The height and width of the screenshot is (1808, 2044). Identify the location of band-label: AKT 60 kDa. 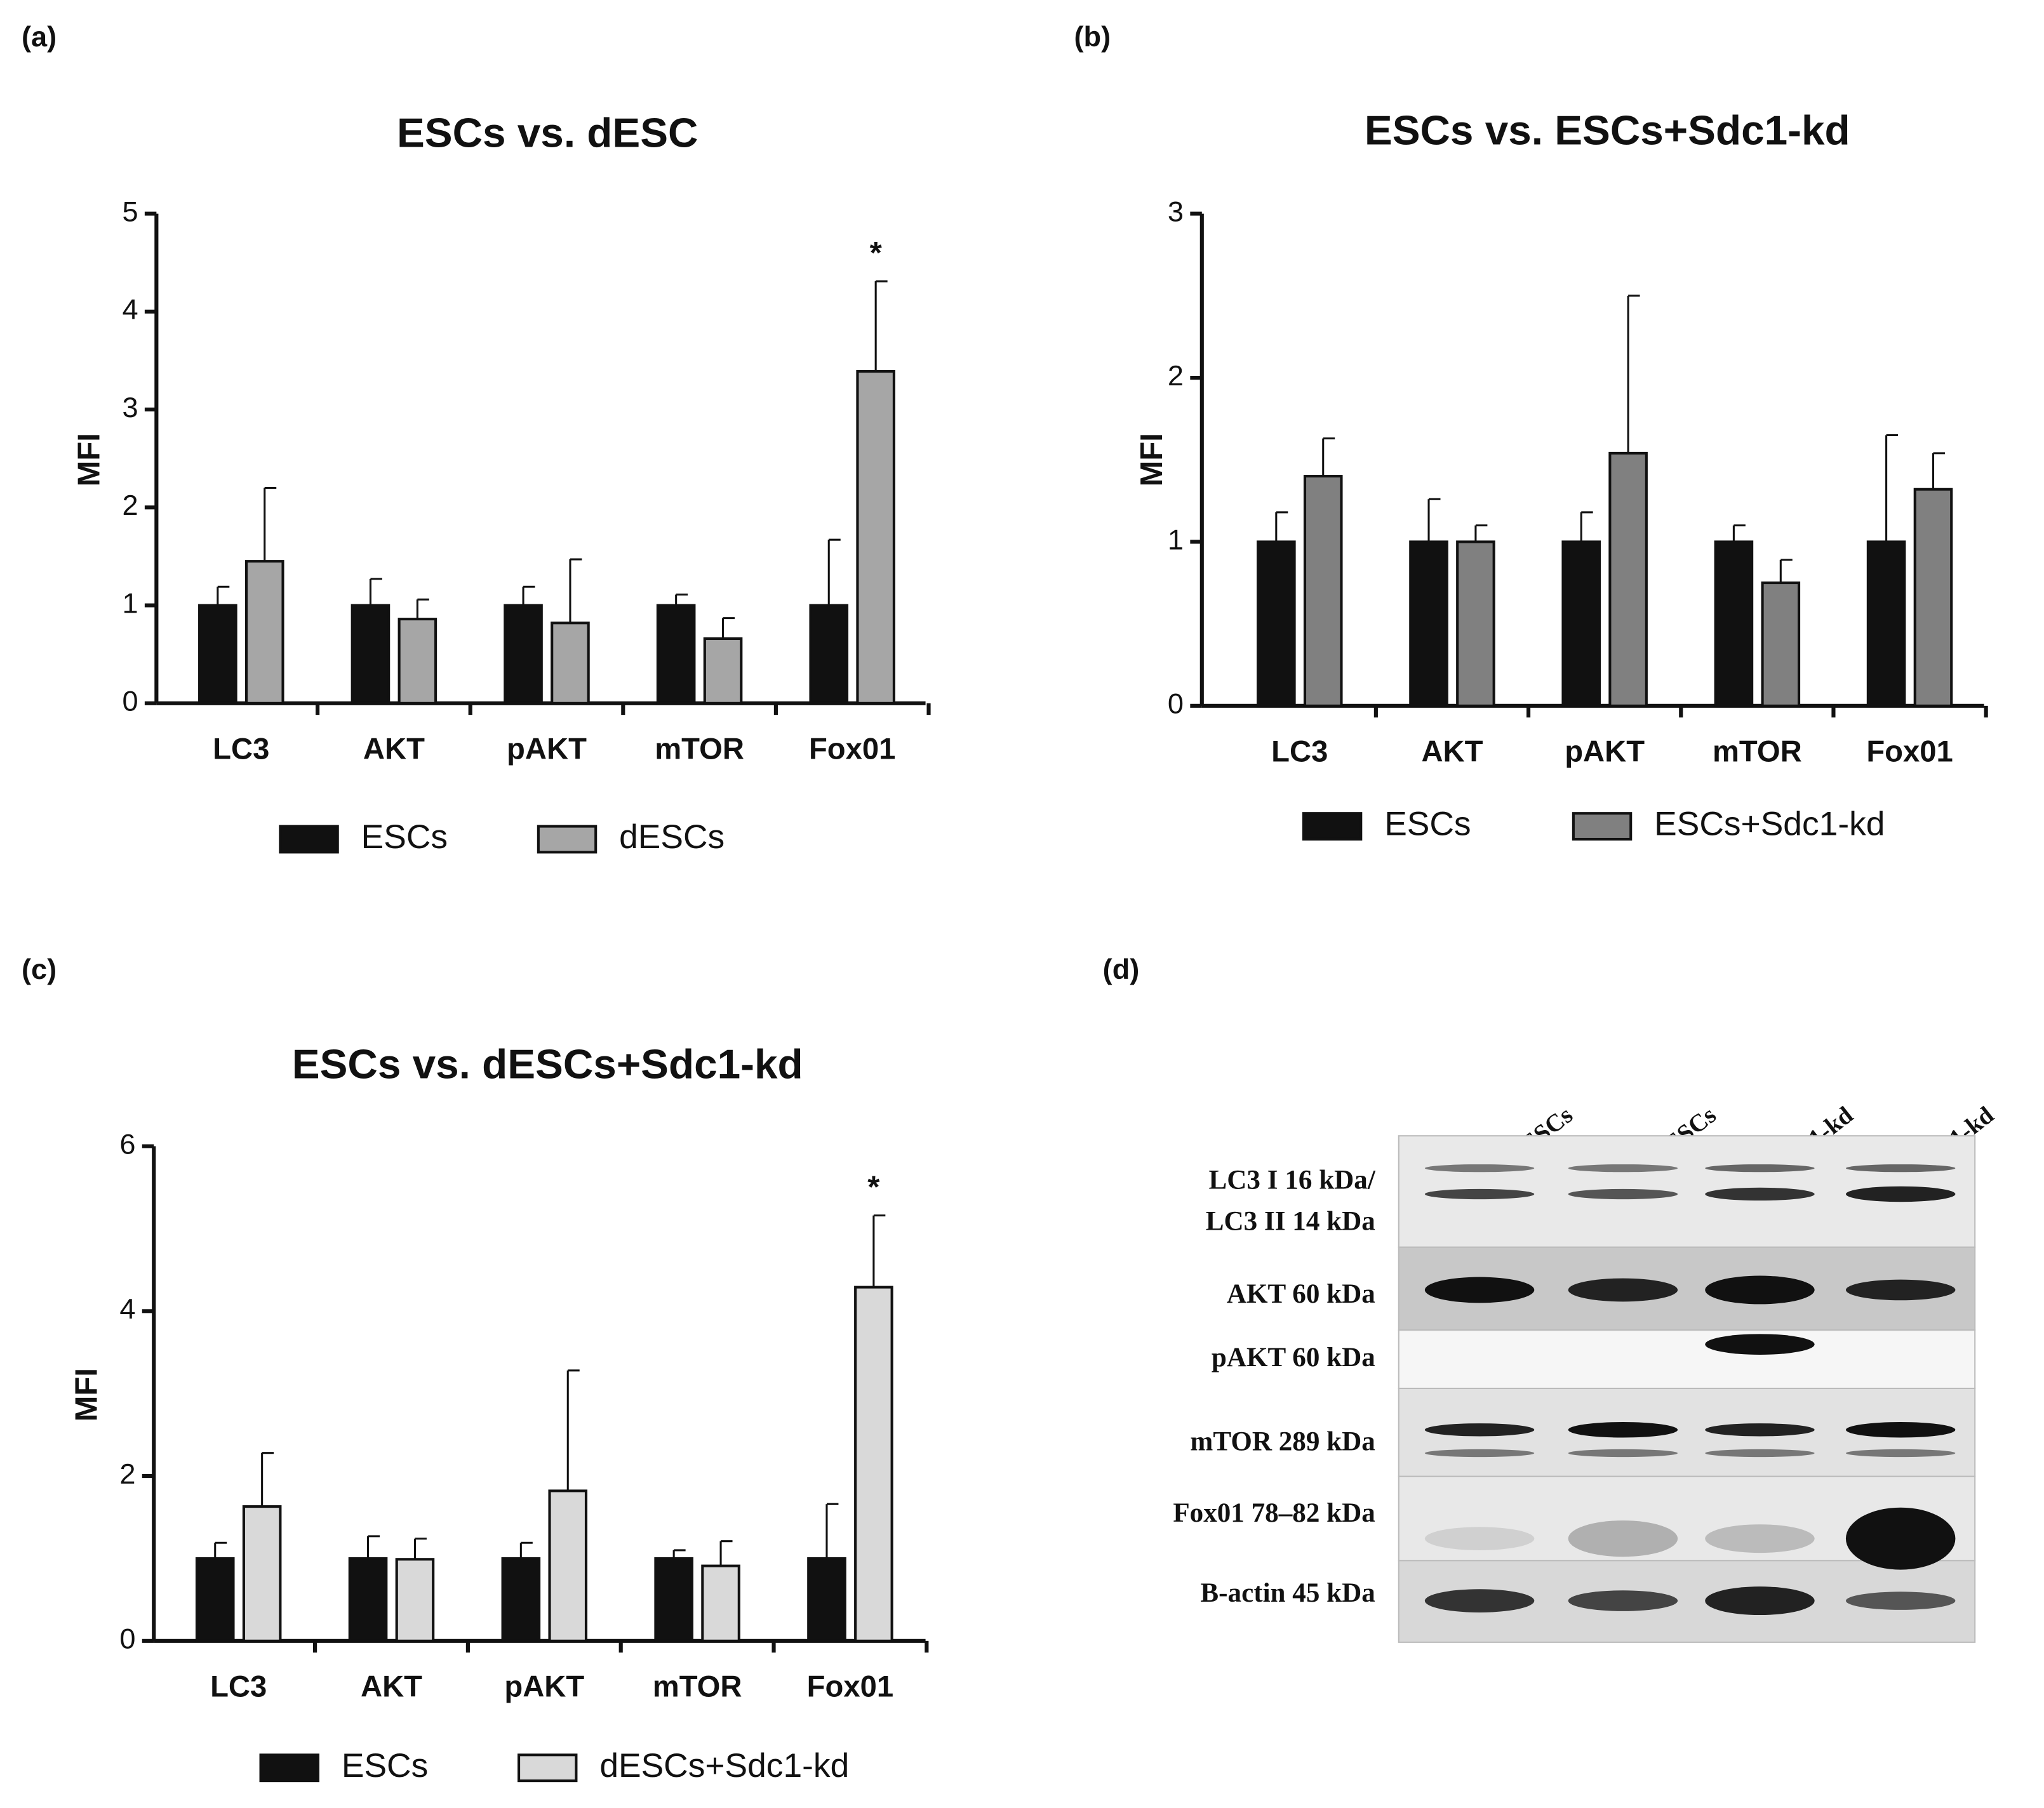
(1301, 1294).